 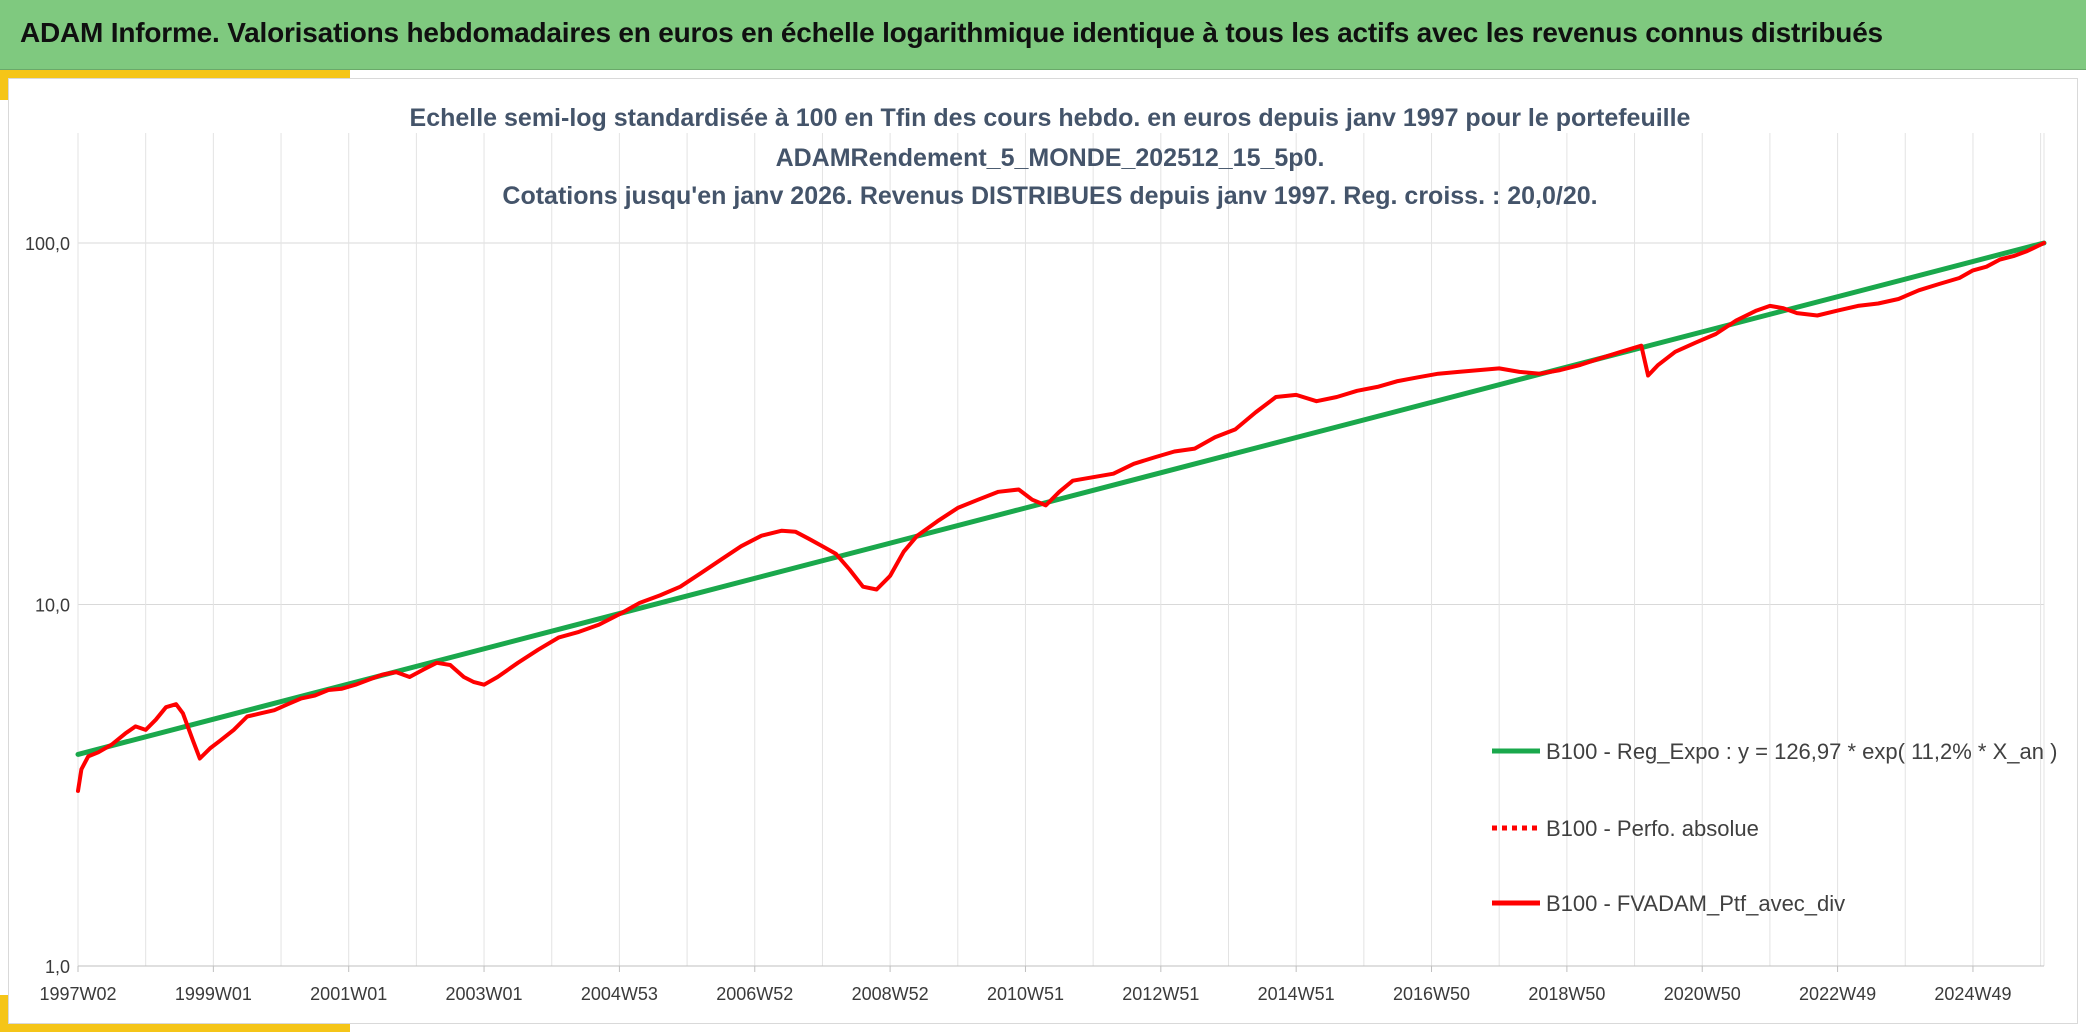 I want to click on x-tick-label: 2001W01, so click(x=348, y=994).